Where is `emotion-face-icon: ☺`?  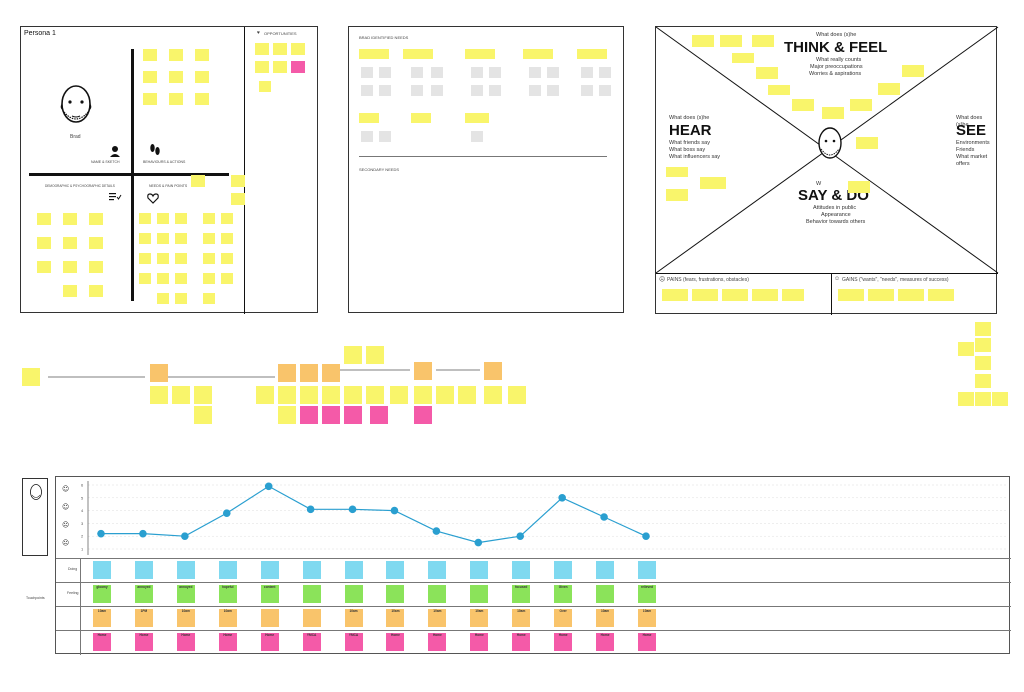
emotion-face-icon: ☺ is located at coordinates (65, 489).